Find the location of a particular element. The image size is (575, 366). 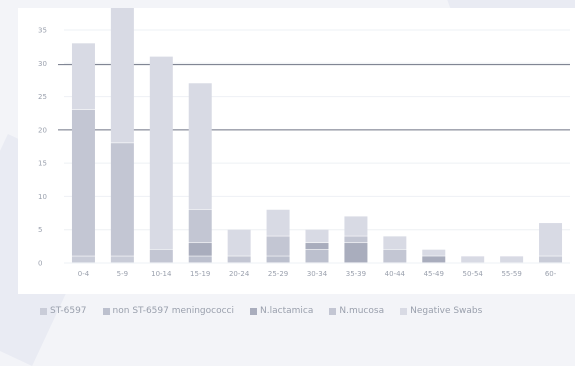

x-tick-label: 25-29 is located at coordinates (278, 274).